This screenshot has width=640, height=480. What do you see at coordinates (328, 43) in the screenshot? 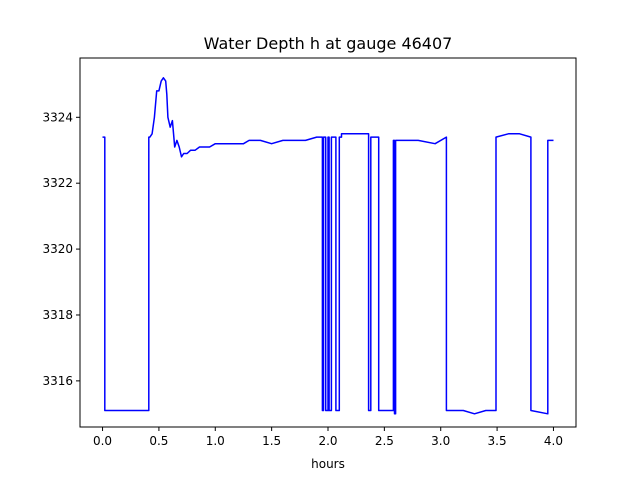
I see `chart-title: Water Depth h at gauge 46407` at bounding box center [328, 43].